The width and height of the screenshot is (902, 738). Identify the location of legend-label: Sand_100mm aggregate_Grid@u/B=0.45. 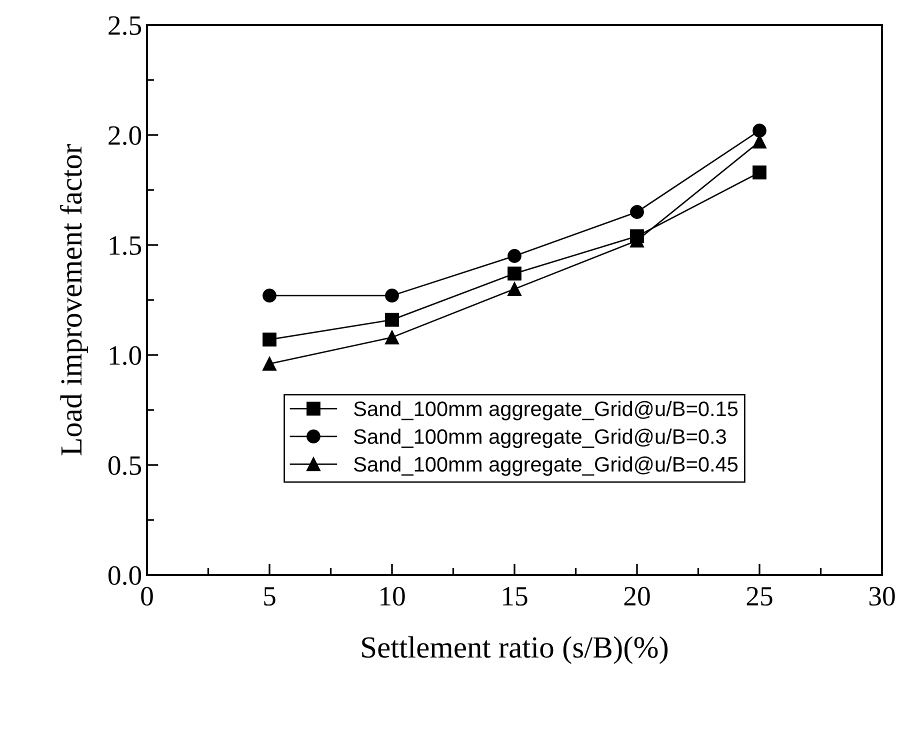
(546, 466).